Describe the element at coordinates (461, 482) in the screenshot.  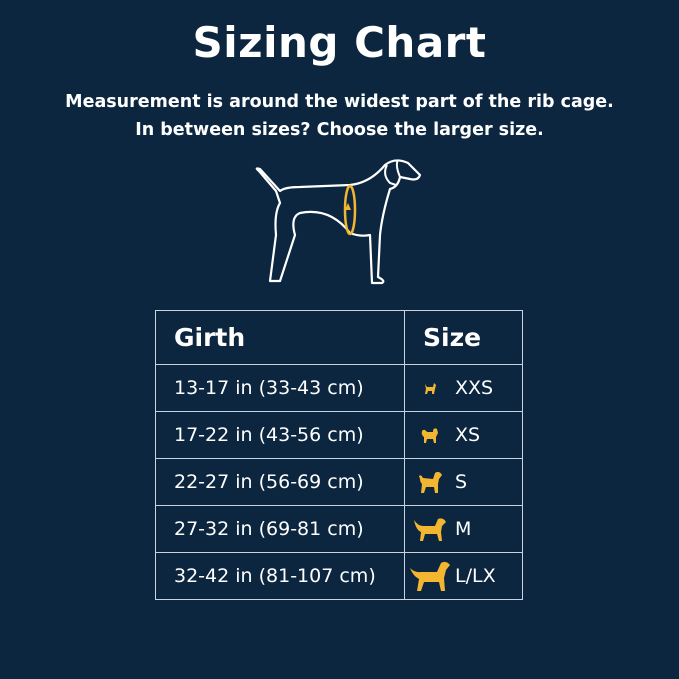
I see `size-cell: S` at that location.